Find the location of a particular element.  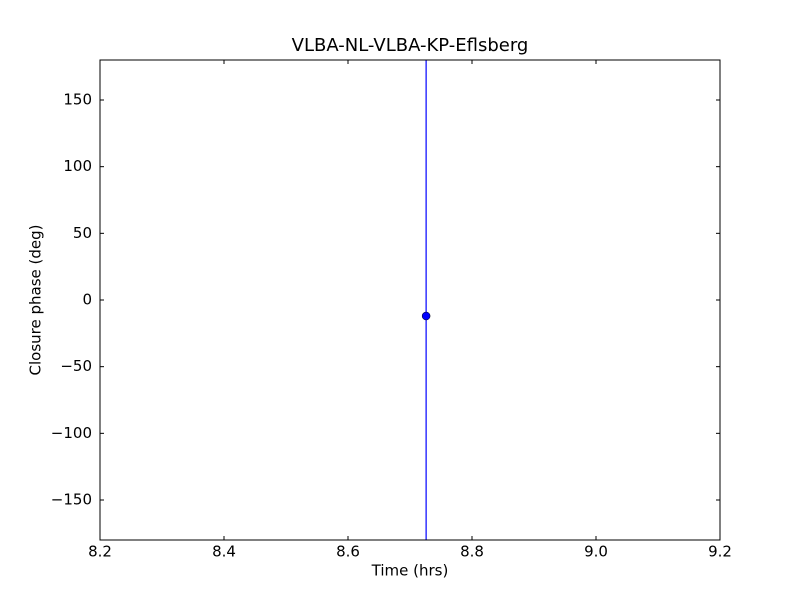

x-tick-label: 8.4 is located at coordinates (224, 552).